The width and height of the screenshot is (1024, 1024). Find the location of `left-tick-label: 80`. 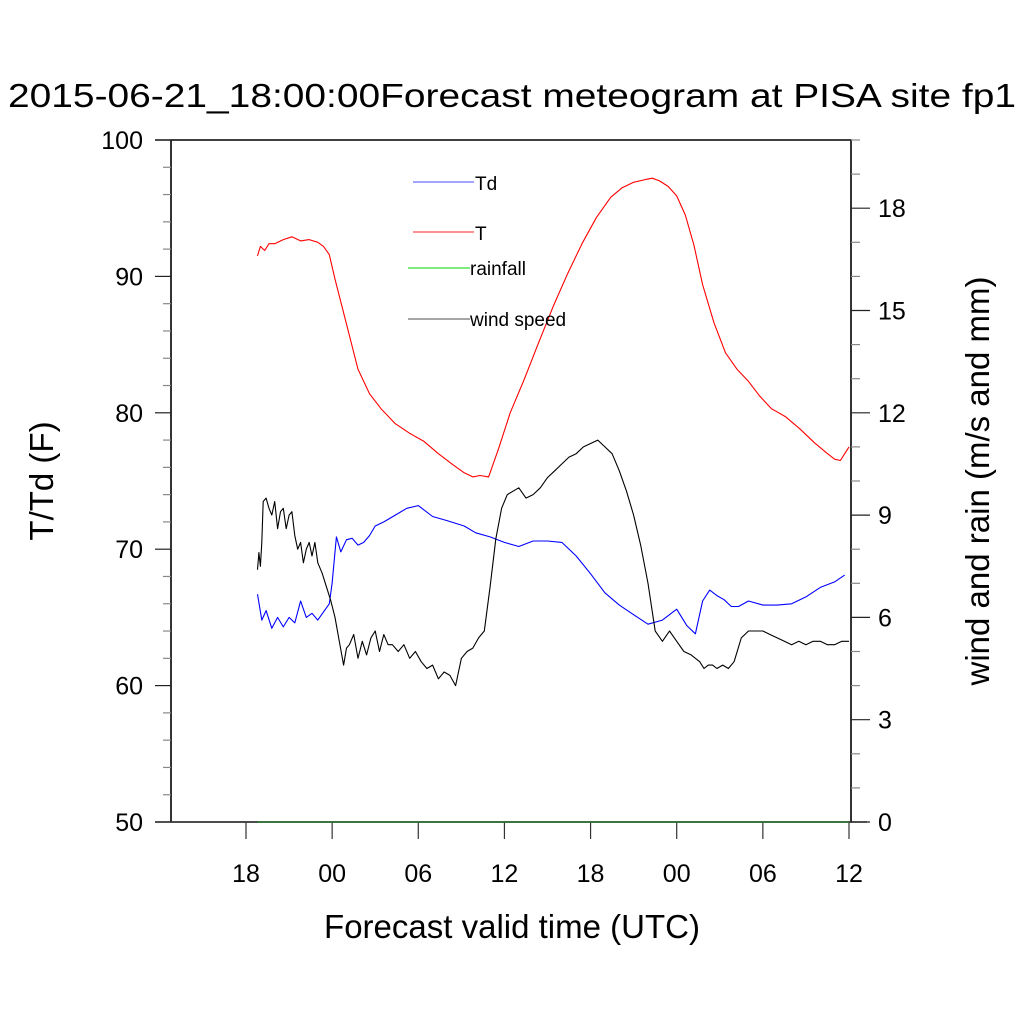

left-tick-label: 80 is located at coordinates (129, 414).